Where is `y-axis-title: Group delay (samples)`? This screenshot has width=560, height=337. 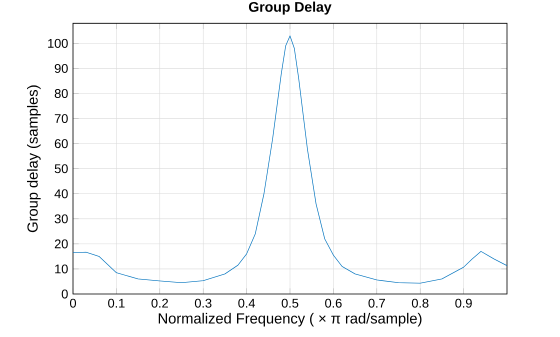 y-axis-title: Group delay (samples) is located at coordinates (34, 158).